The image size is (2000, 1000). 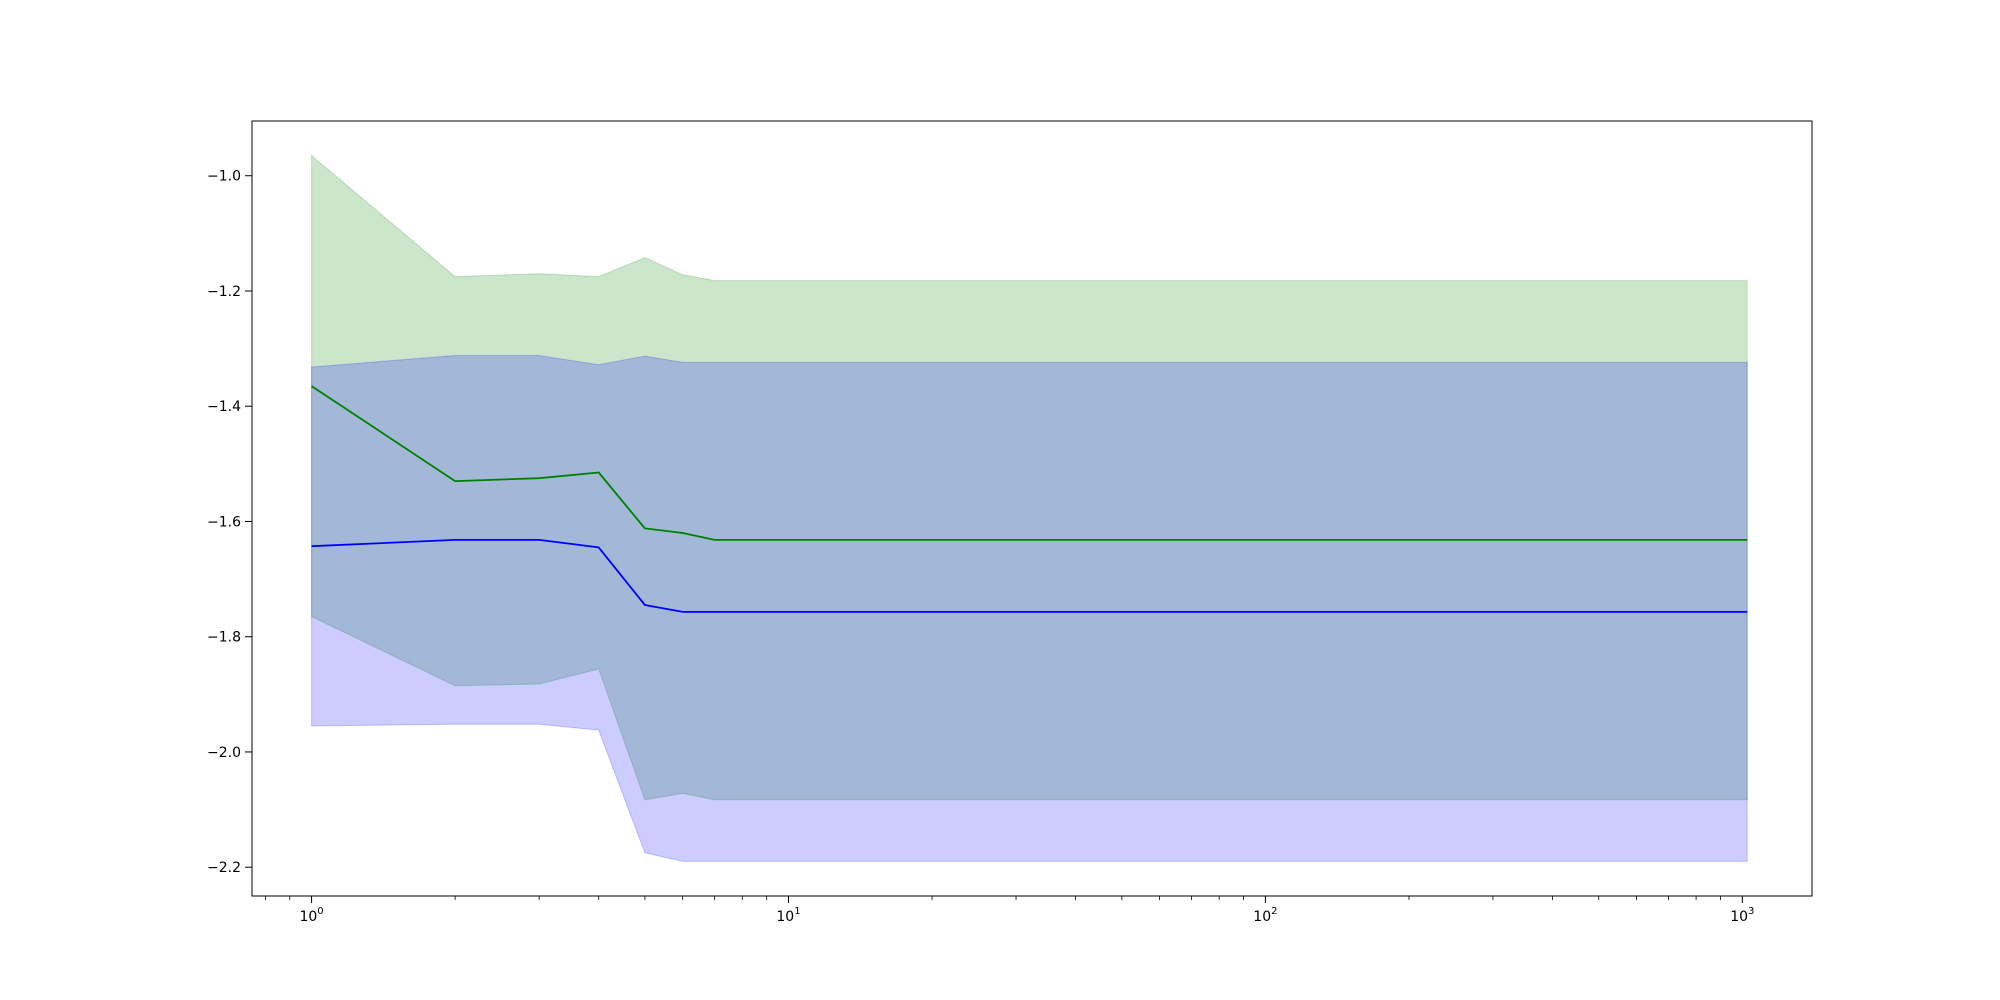 I want to click on y-tick-label: −1.2, so click(x=224, y=292).